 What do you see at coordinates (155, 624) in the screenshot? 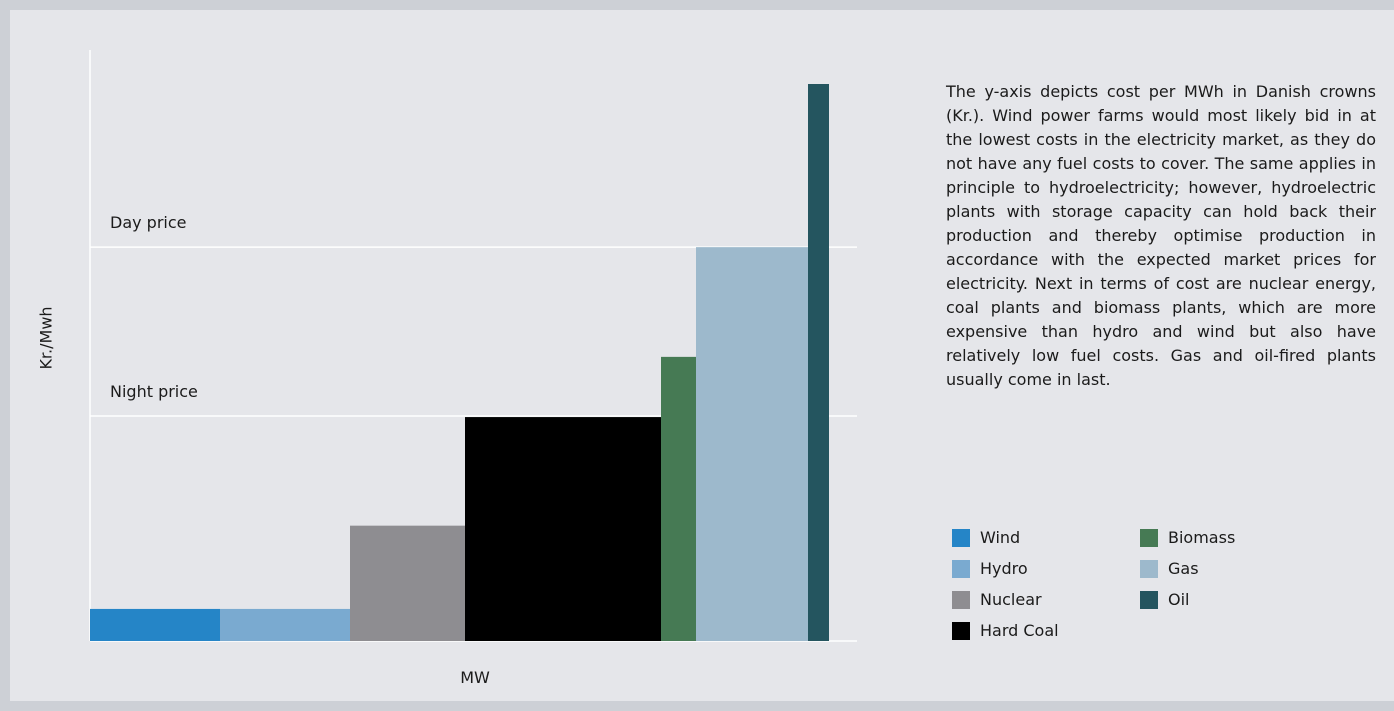
I see `bar-wind` at bounding box center [155, 624].